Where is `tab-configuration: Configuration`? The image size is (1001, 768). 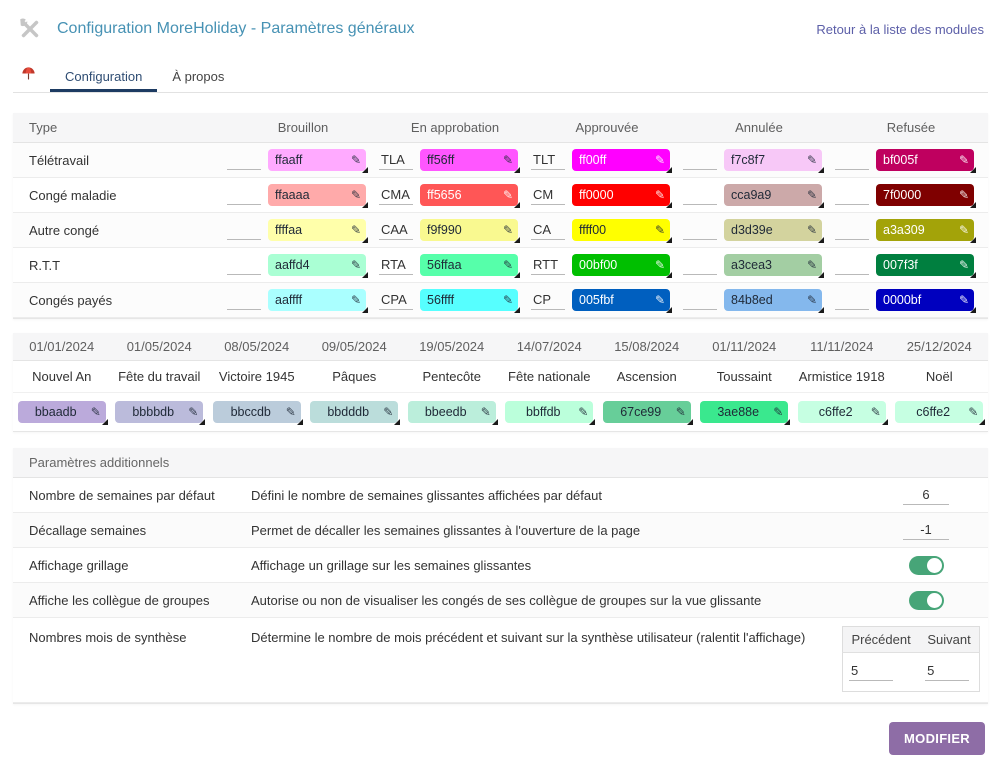 tab-configuration: Configuration is located at coordinates (104, 76).